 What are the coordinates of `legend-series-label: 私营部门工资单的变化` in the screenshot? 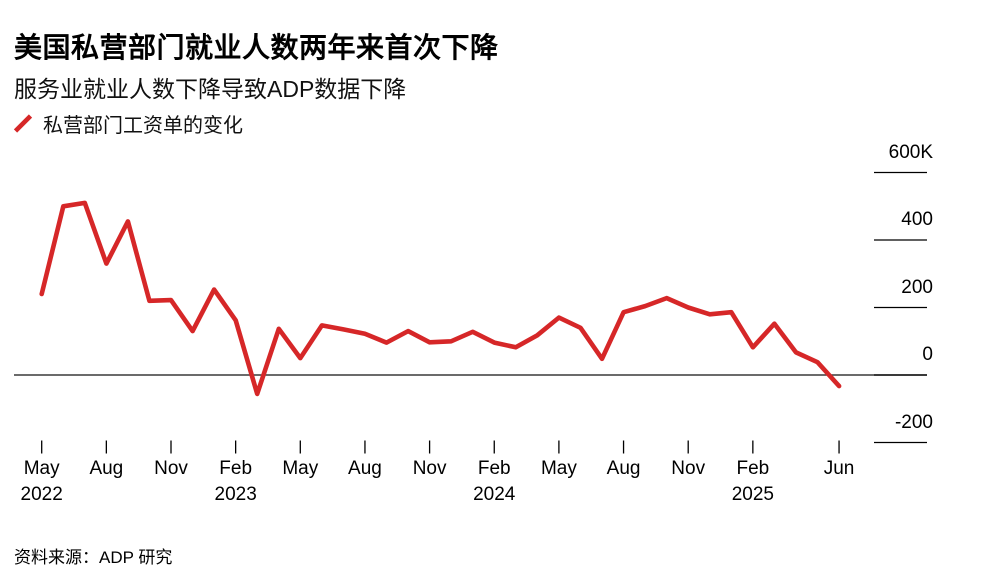 It's located at (143, 125).